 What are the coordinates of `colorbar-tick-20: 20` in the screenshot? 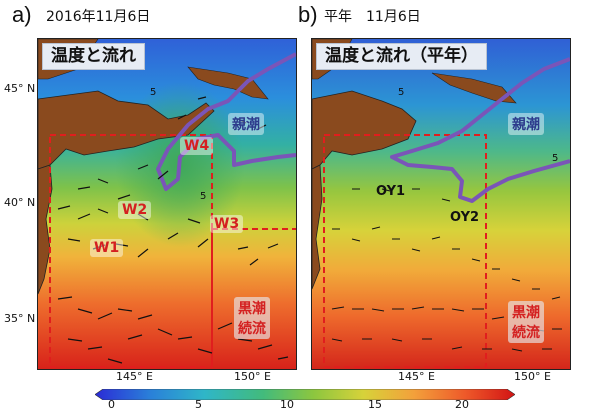 It's located at (462, 404).